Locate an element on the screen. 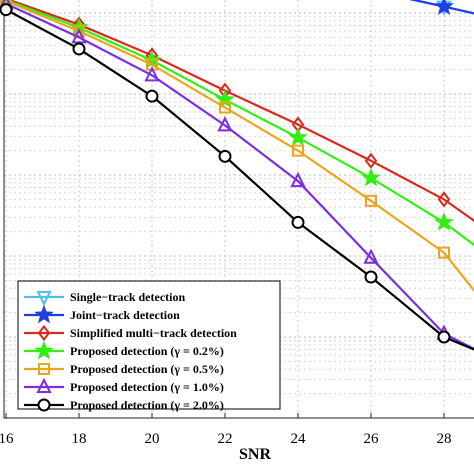 This screenshot has height=474, width=474. legend-entry: Proposed detection (γ = 0.5%) is located at coordinates (124, 369).